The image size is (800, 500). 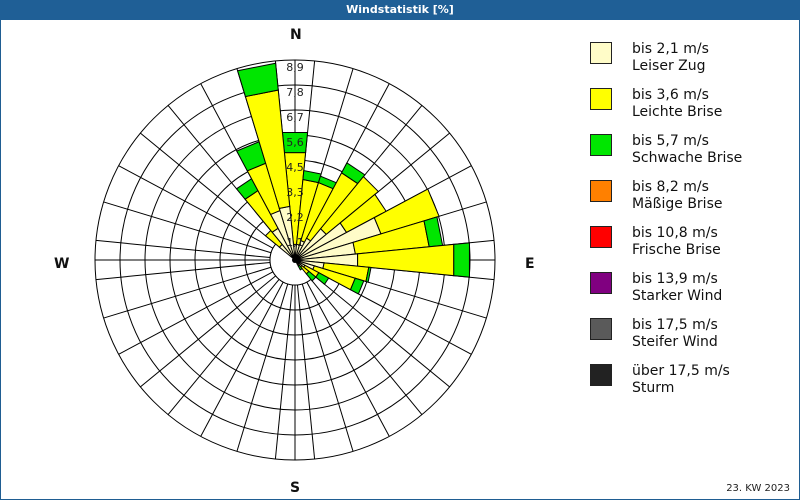 What do you see at coordinates (295, 142) in the screenshot?
I see `radial-scale-label: 5,6` at bounding box center [295, 142].